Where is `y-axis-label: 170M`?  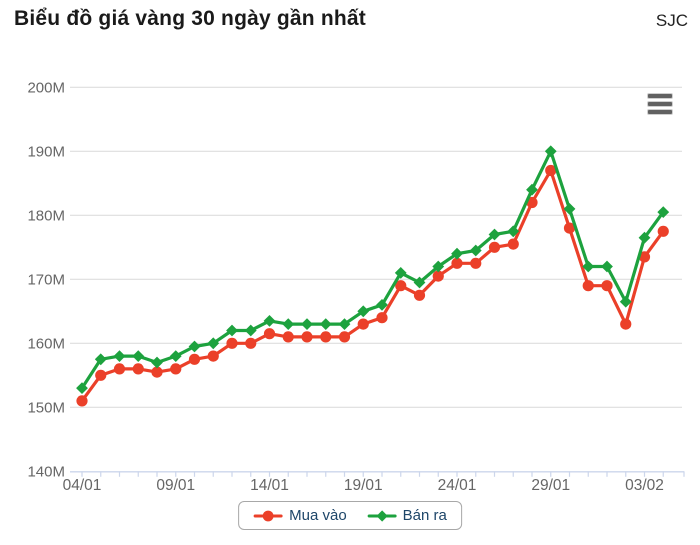 y-axis-label: 170M is located at coordinates (46, 279).